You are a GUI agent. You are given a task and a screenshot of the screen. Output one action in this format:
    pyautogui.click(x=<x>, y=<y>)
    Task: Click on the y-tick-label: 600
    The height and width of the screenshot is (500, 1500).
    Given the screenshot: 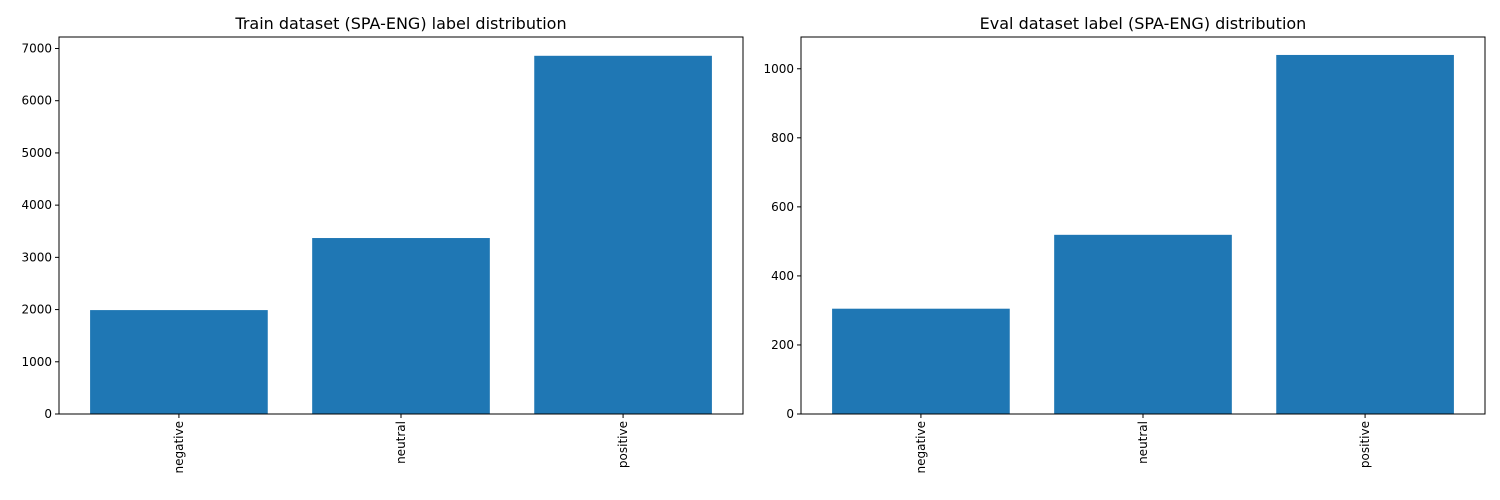 What is the action you would take?
    pyautogui.click(x=782, y=207)
    